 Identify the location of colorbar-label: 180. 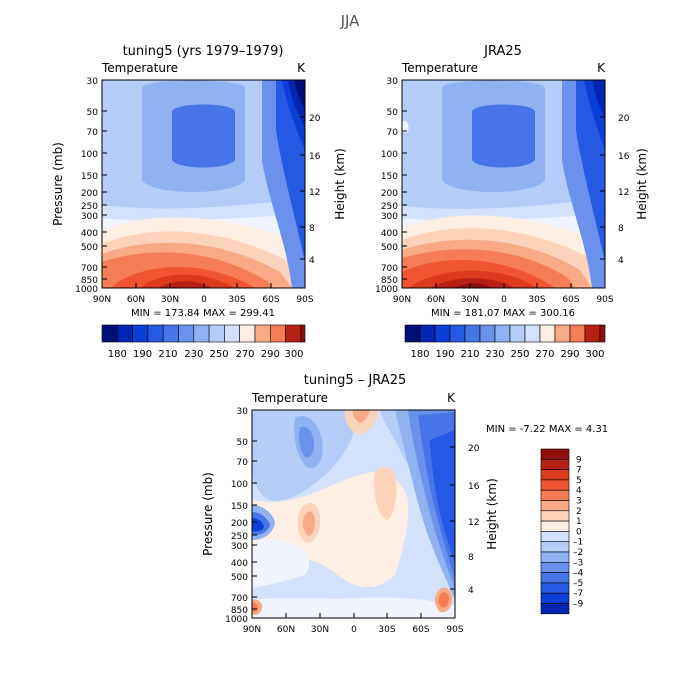
(117, 354).